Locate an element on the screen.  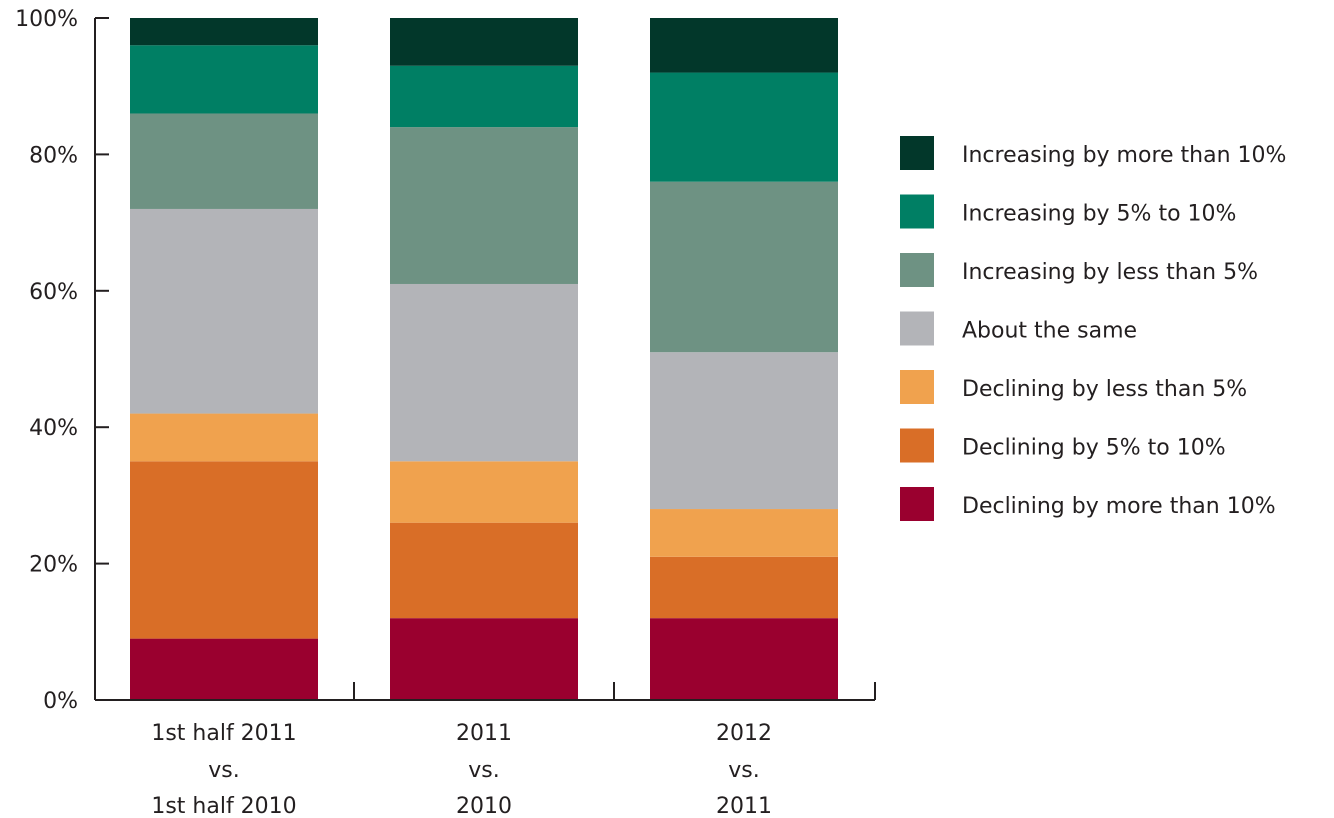
legend-item-declining-by-5pct-to-10pct: Declining by 5% to 10% is located at coordinates (1063, 445).